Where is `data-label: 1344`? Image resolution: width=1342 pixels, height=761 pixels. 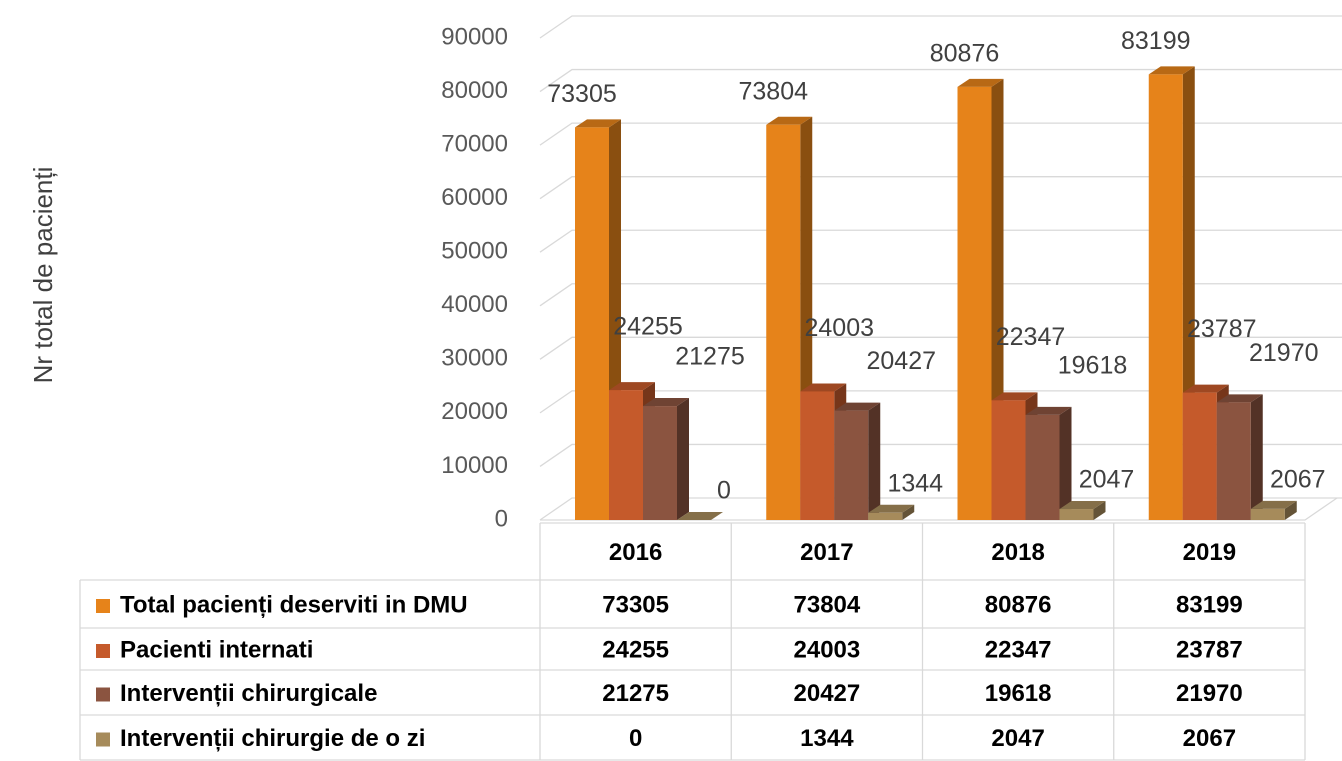 data-label: 1344 is located at coordinates (915, 483).